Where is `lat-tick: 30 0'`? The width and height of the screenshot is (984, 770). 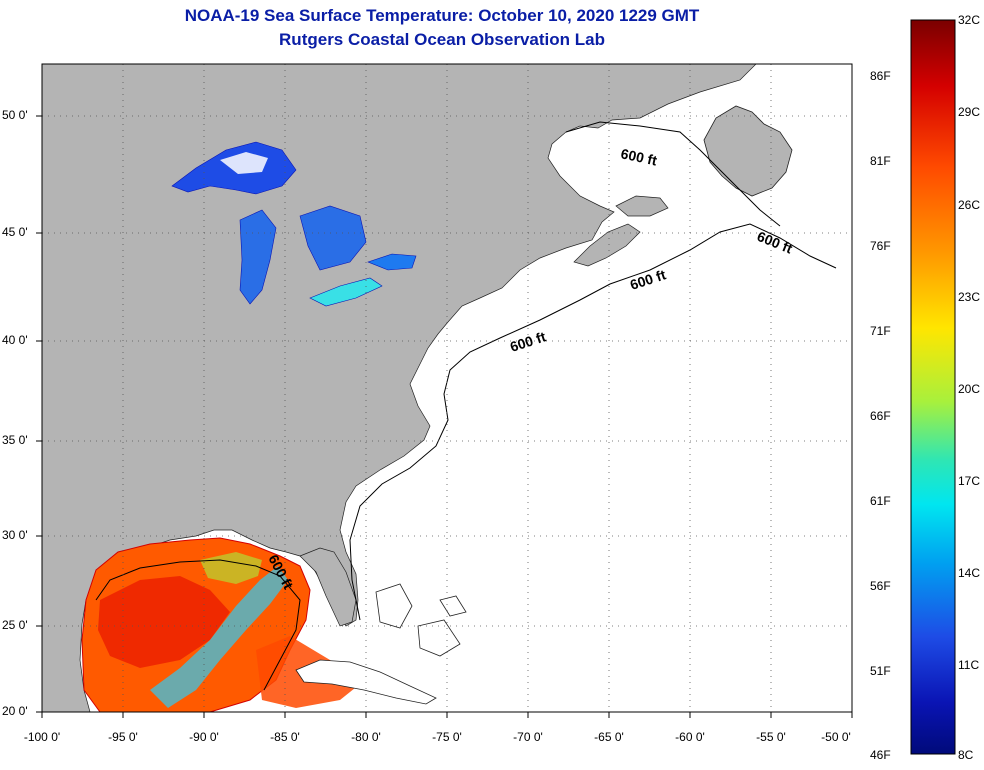
lat-tick: 30 0' is located at coordinates (15, 535).